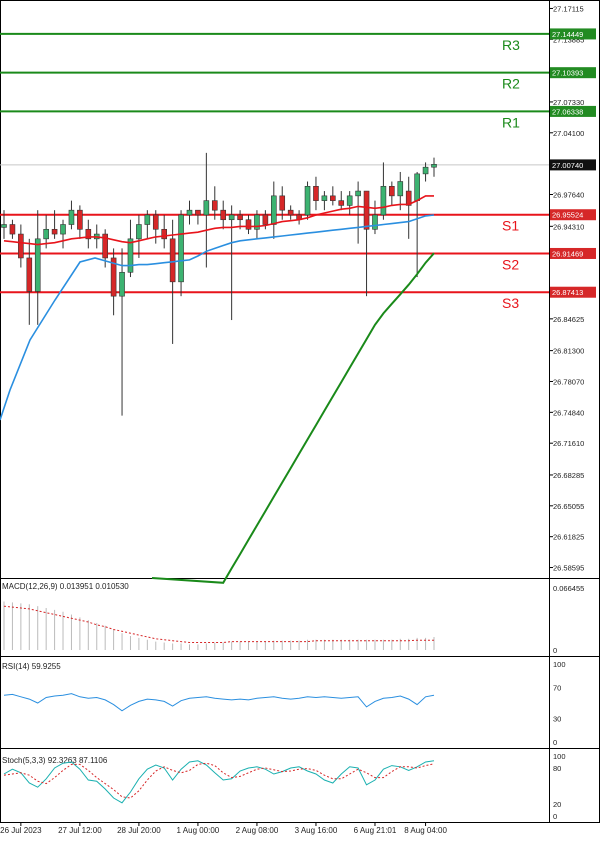 This screenshot has width=600, height=842. Describe the element at coordinates (21, 830) in the screenshot. I see `time-tick-label: 26 Jul 2023` at that location.